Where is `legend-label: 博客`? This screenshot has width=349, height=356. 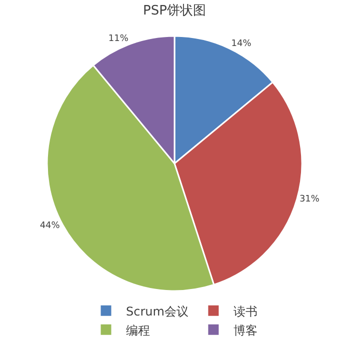 legend-label: 博客 is located at coordinates (245, 330).